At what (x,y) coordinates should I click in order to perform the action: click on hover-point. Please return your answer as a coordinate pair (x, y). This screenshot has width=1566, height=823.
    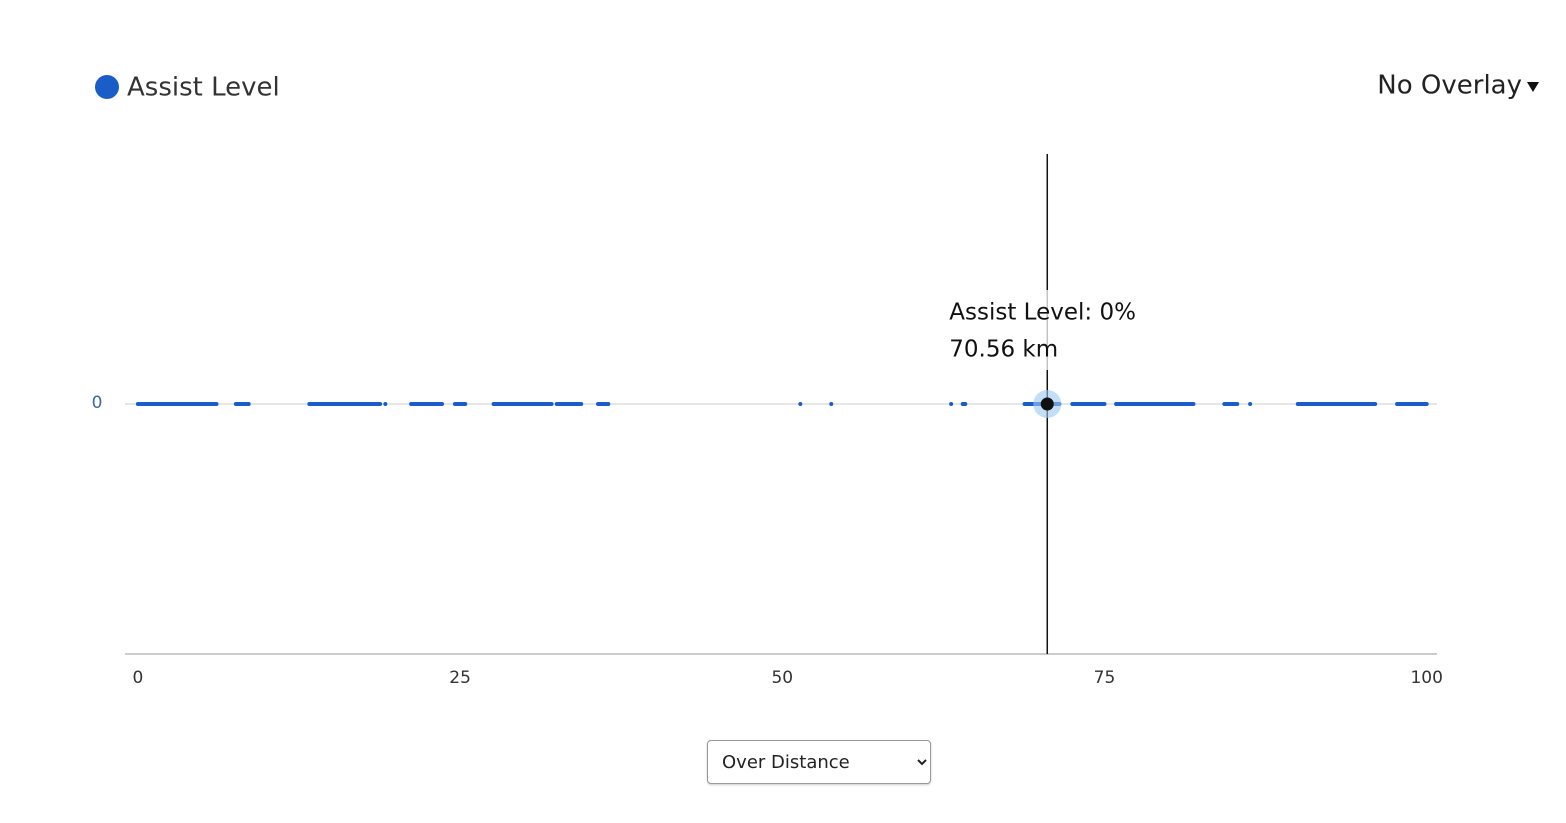
    Looking at the image, I should click on (1047, 404).